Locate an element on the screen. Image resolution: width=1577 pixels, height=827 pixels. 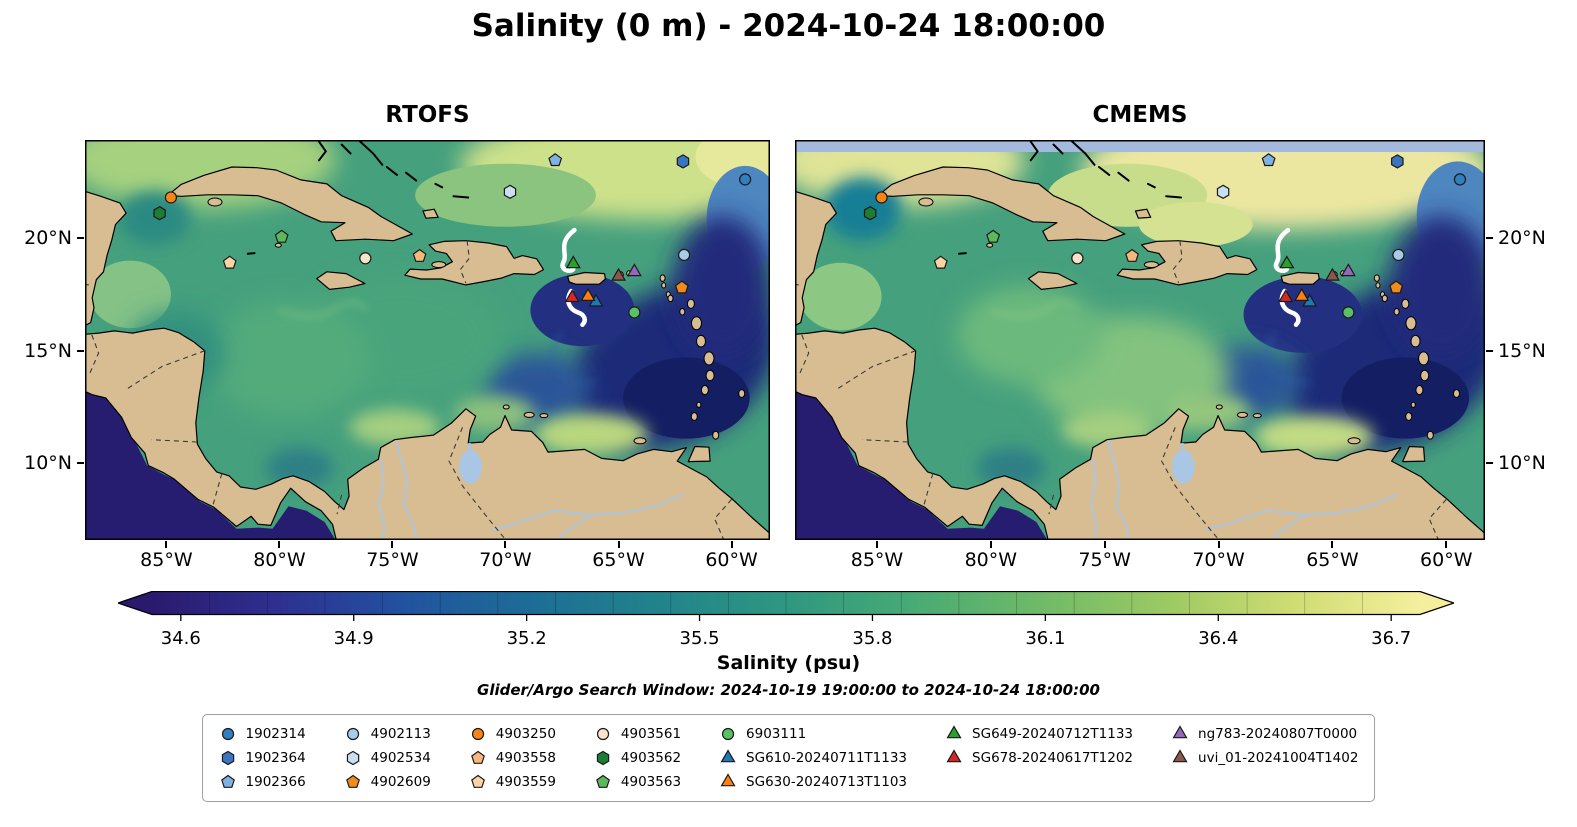
colorbar-over-arrow is located at coordinates (1437, 603).